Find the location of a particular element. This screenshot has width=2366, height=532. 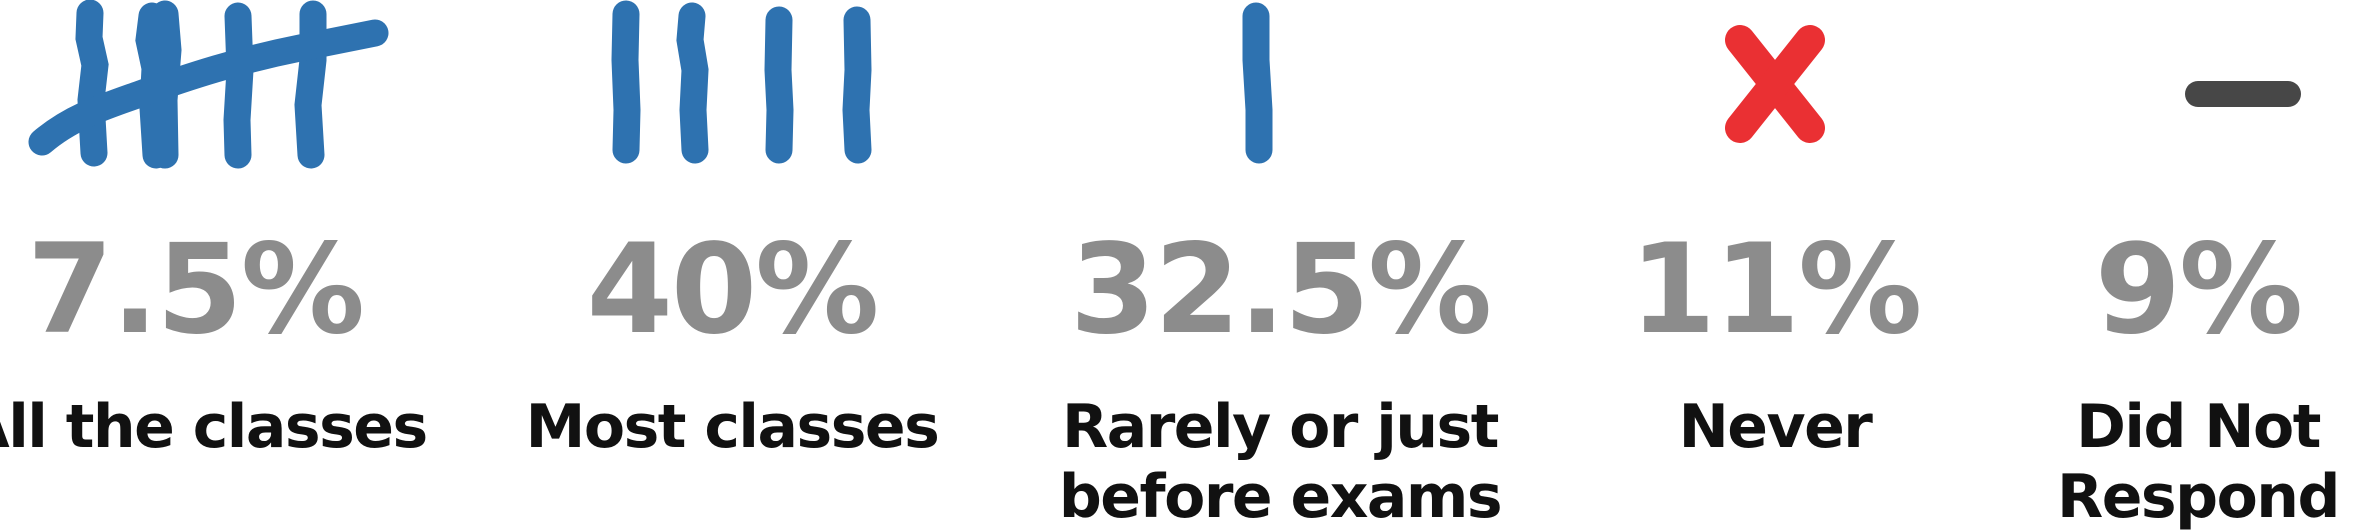

label-line: Respond is located at coordinates (2198, 497).